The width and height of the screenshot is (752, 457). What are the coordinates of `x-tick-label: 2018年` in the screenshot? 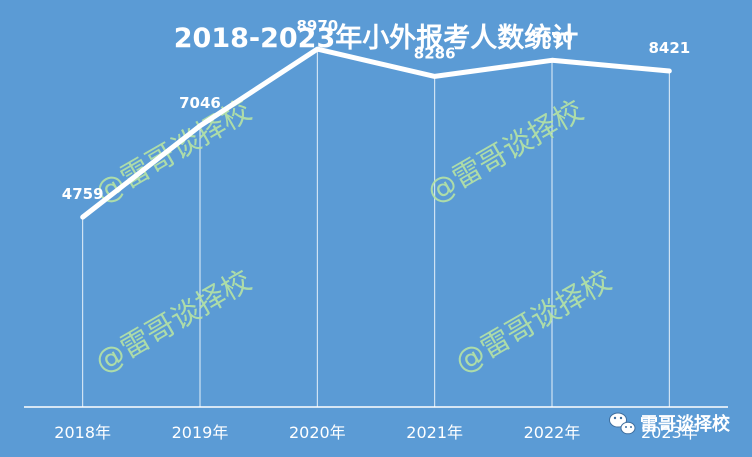 It's located at (82, 432).